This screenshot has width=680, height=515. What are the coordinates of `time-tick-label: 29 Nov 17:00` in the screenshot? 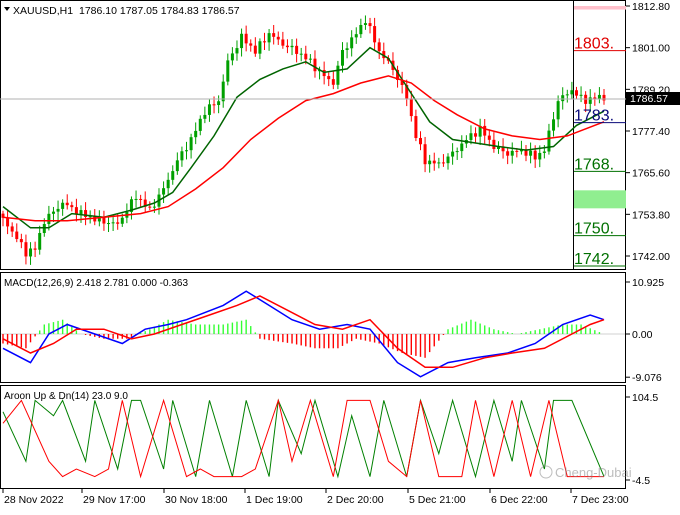 It's located at (114, 500).